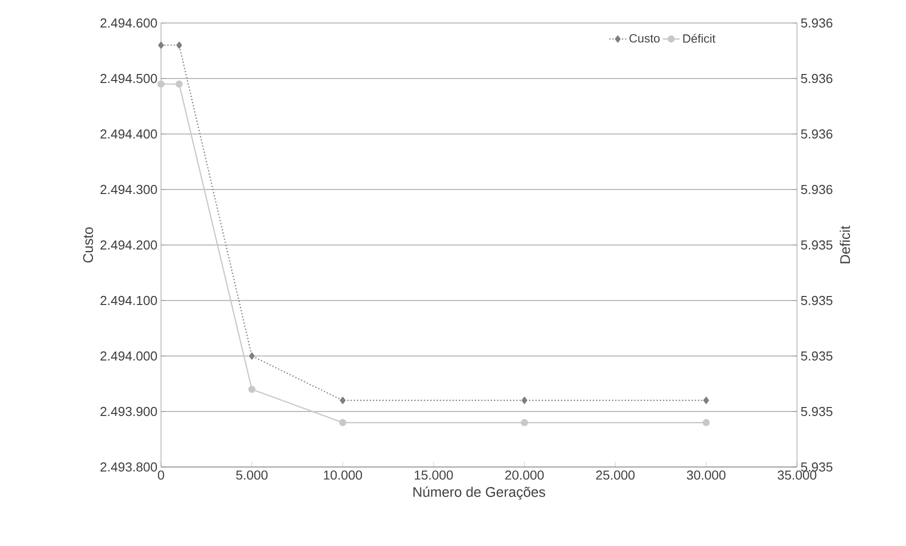 This screenshot has height=546, width=906. Describe the element at coordinates (88, 245) in the screenshot. I see `y-axis-title: Custo` at that location.